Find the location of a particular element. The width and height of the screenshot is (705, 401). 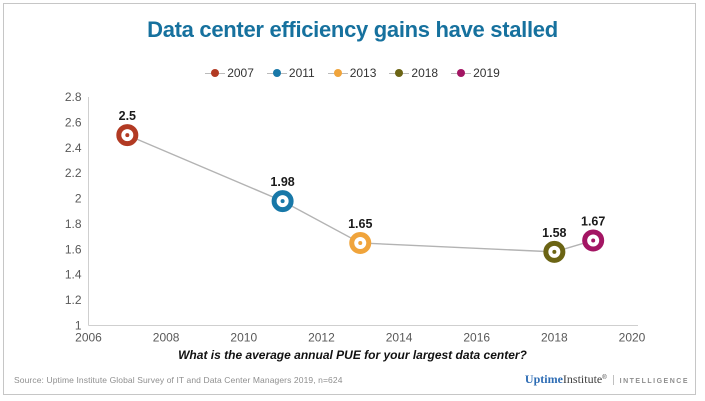

legend-item-2013: 2013 is located at coordinates (352, 73).